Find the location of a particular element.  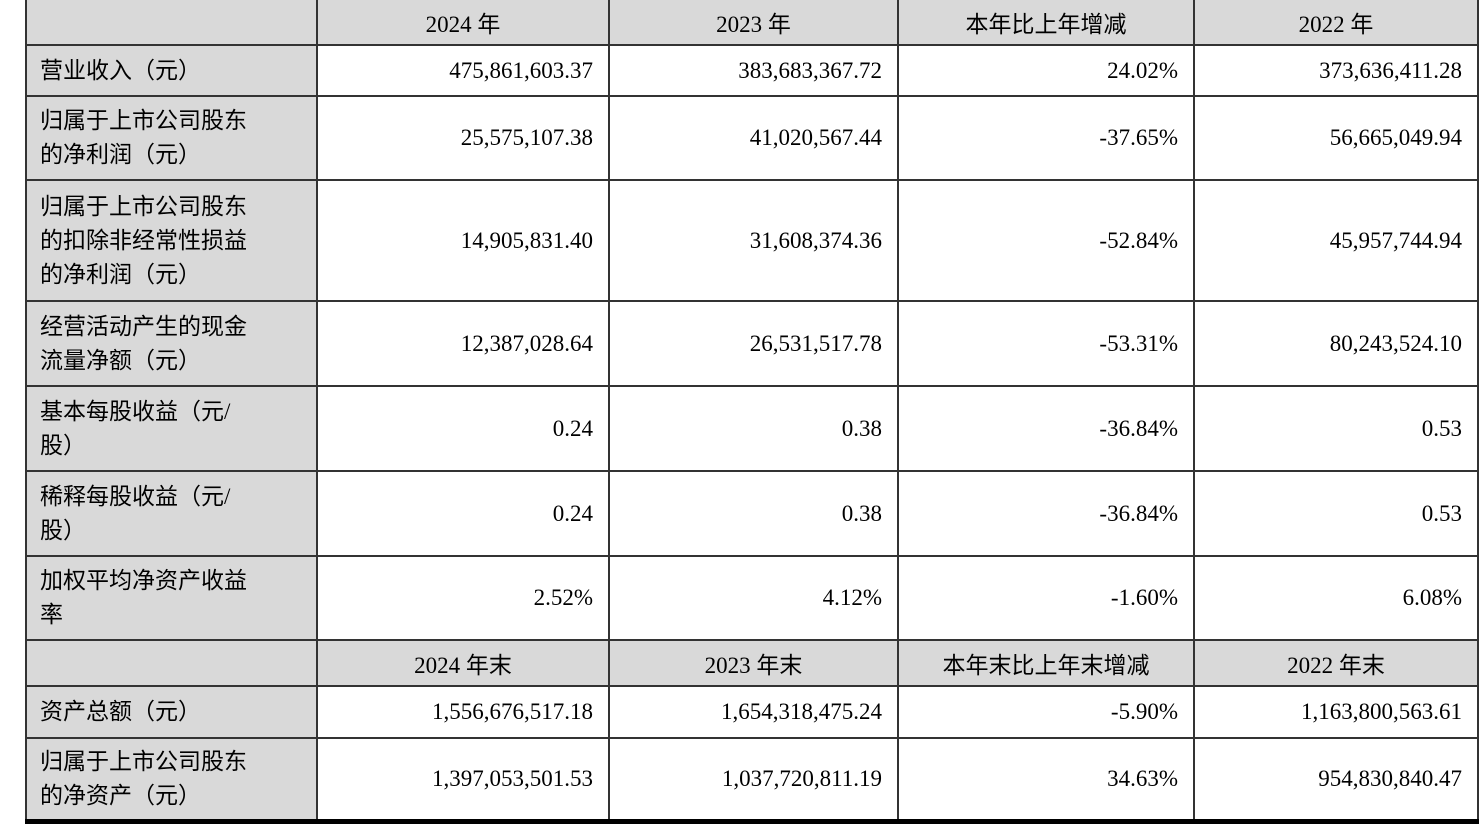

row-label: 基本每股收益（元/ 股） is located at coordinates (171, 428).